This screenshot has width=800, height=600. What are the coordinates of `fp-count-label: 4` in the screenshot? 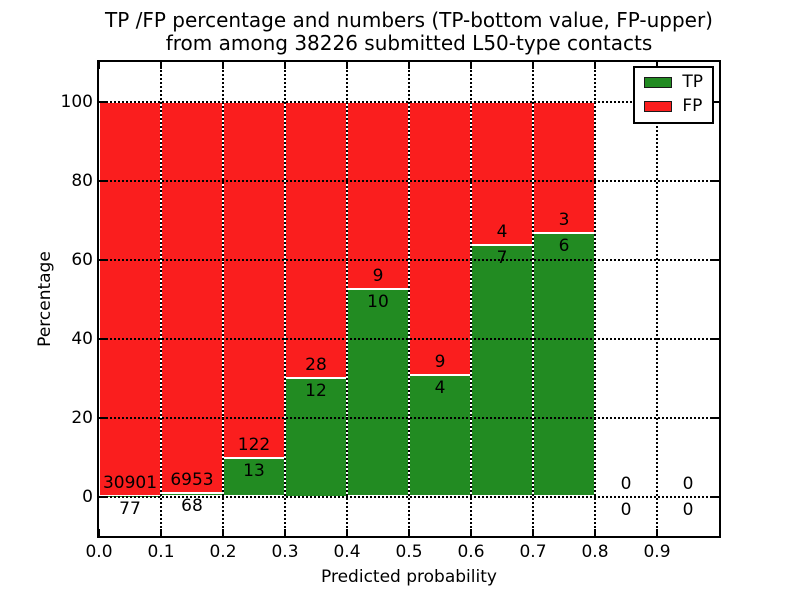 It's located at (502, 232).